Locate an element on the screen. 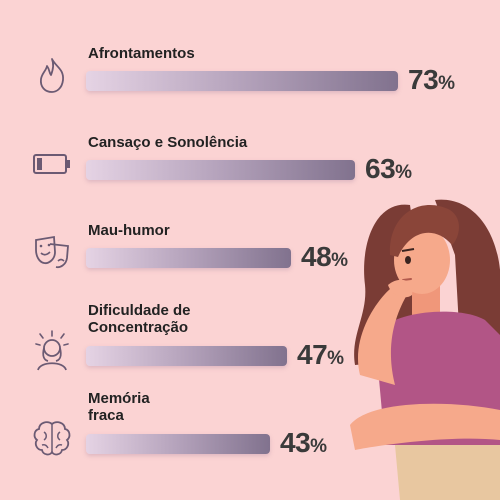 The width and height of the screenshot is (500, 500). value-number: 43 is located at coordinates (295, 442).